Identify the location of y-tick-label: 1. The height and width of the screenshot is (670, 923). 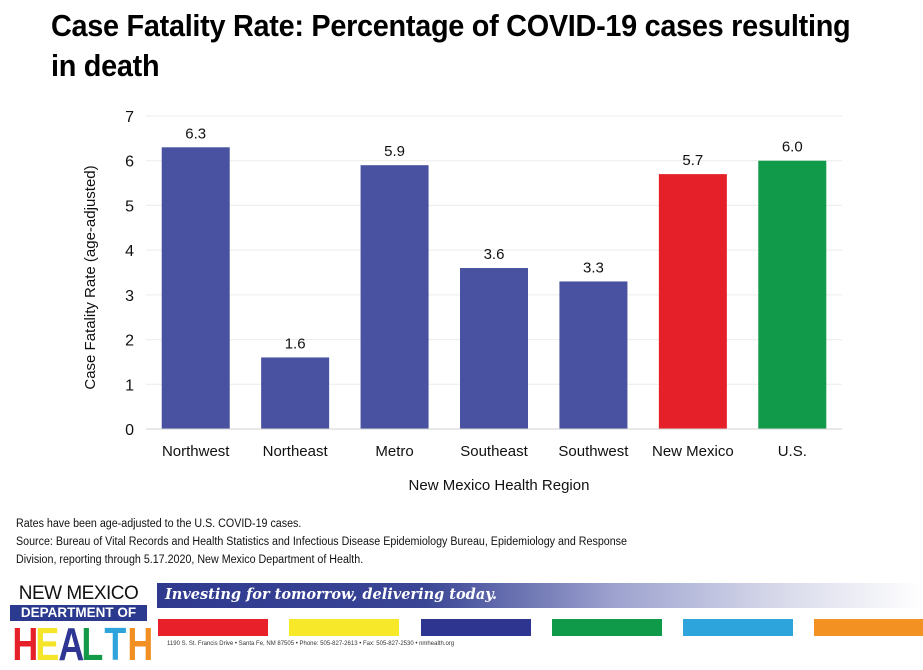
(129, 385).